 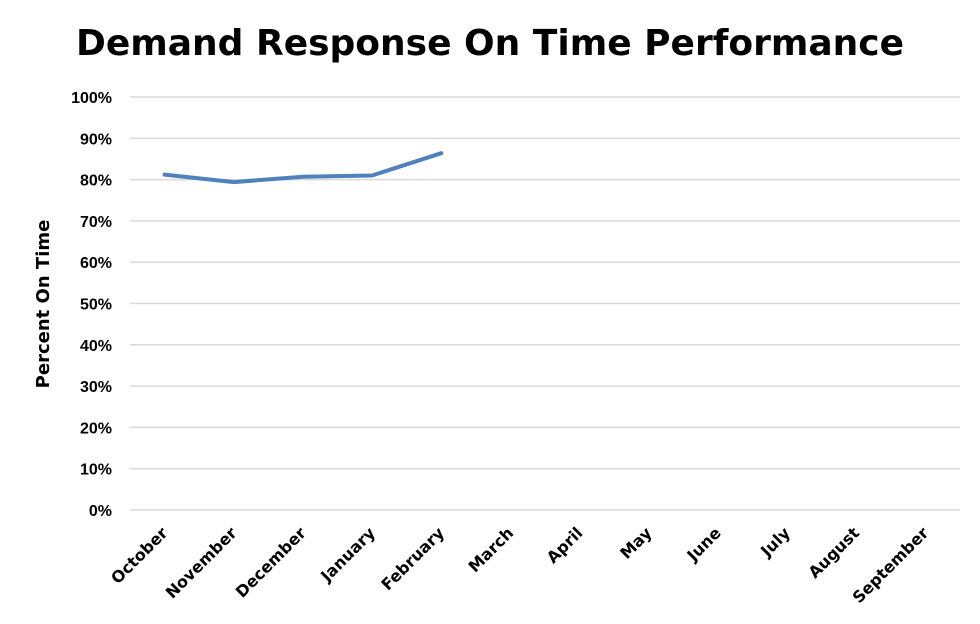 I want to click on x-tick-label-february: February, so click(x=412, y=558).